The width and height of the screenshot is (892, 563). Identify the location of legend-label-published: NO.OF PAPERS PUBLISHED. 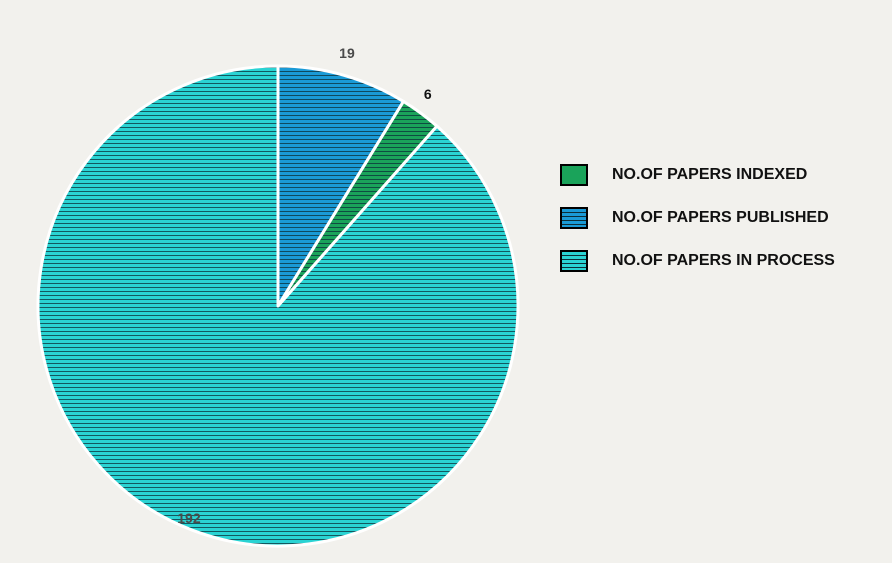
(720, 217).